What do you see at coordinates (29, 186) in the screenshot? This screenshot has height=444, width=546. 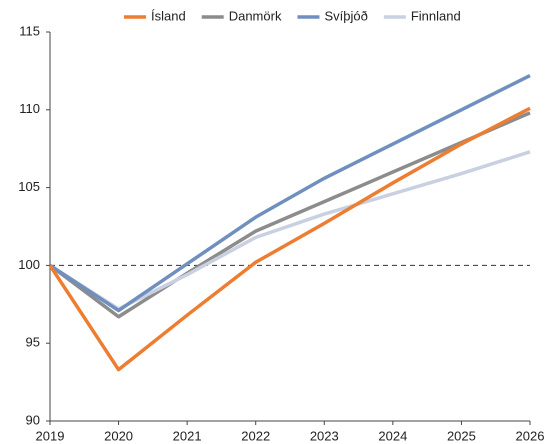 I see `y-tick-label: 105` at bounding box center [29, 186].